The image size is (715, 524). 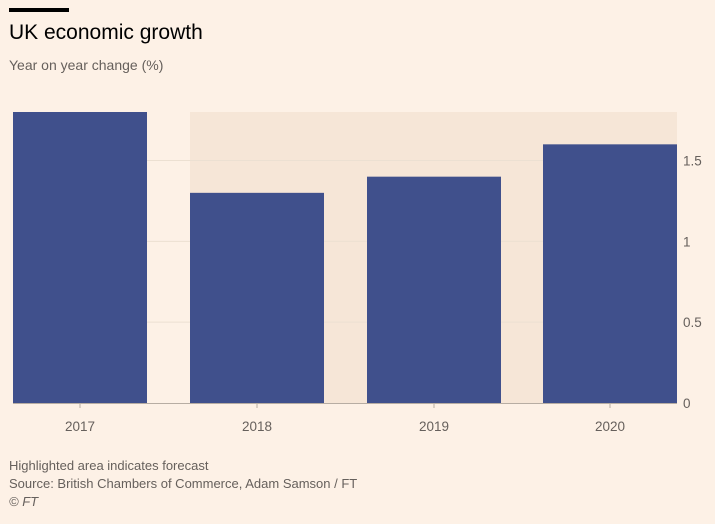 What do you see at coordinates (24, 501) in the screenshot?
I see `copyright-credit: © FT` at bounding box center [24, 501].